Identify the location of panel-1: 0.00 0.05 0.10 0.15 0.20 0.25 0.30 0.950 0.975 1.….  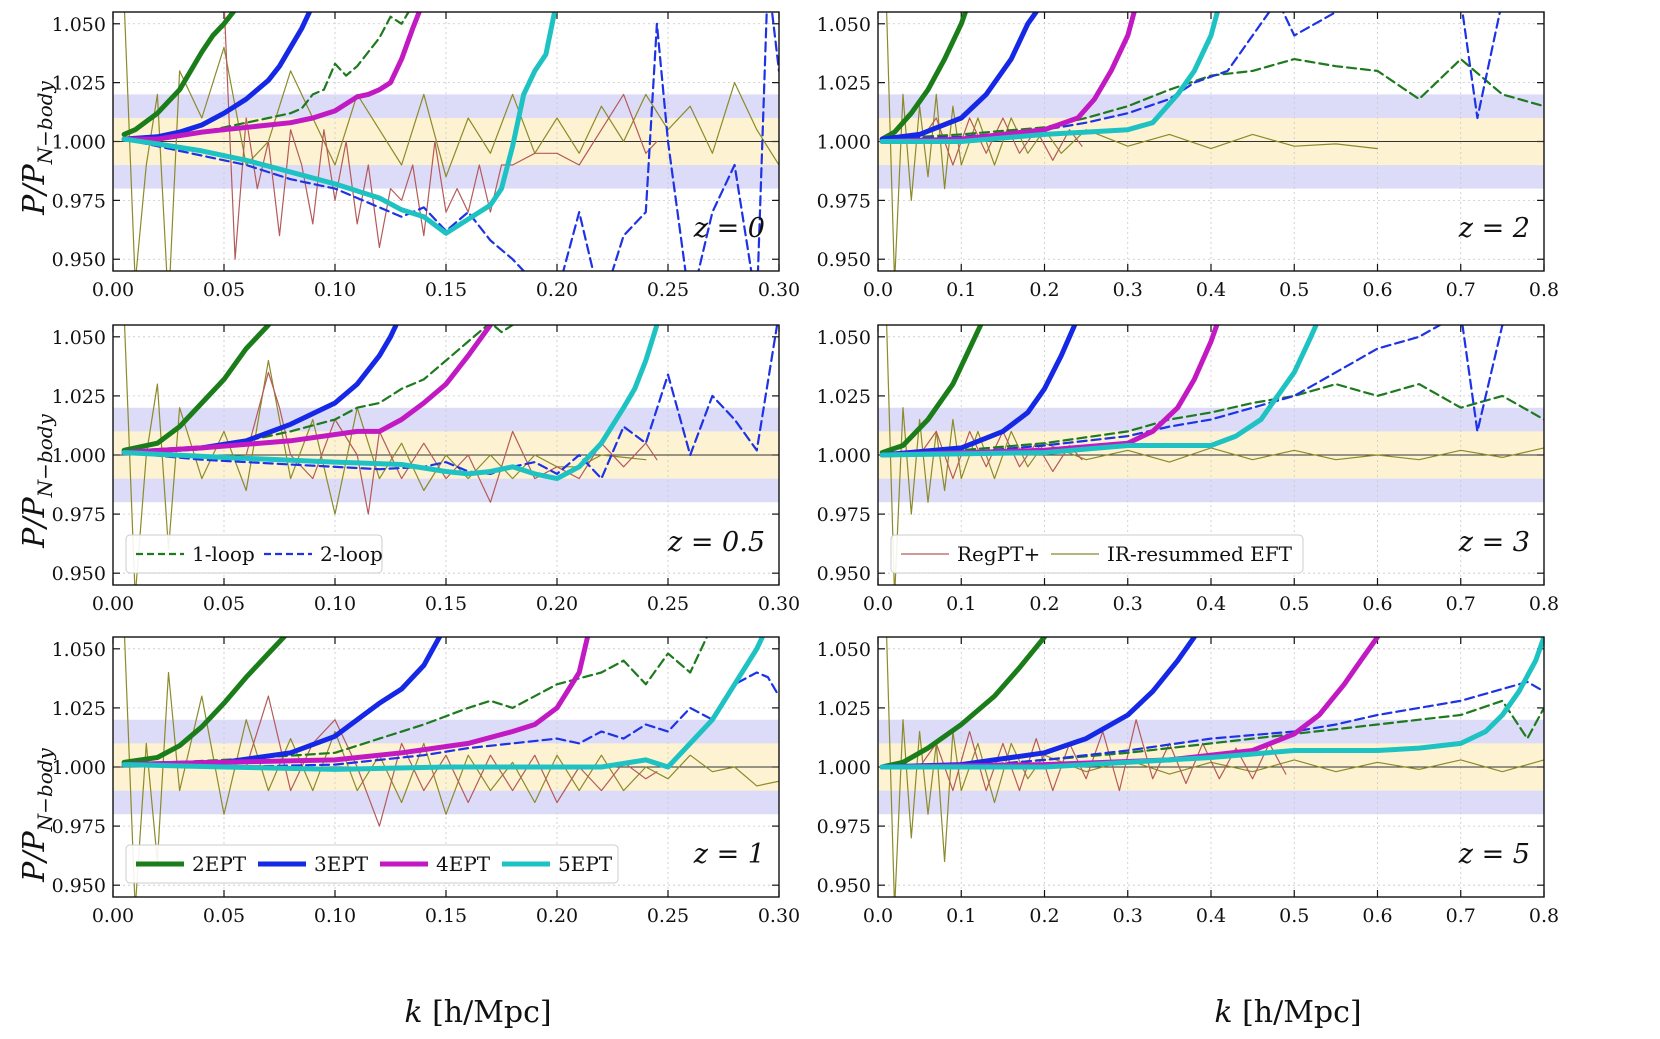
(426, 156).